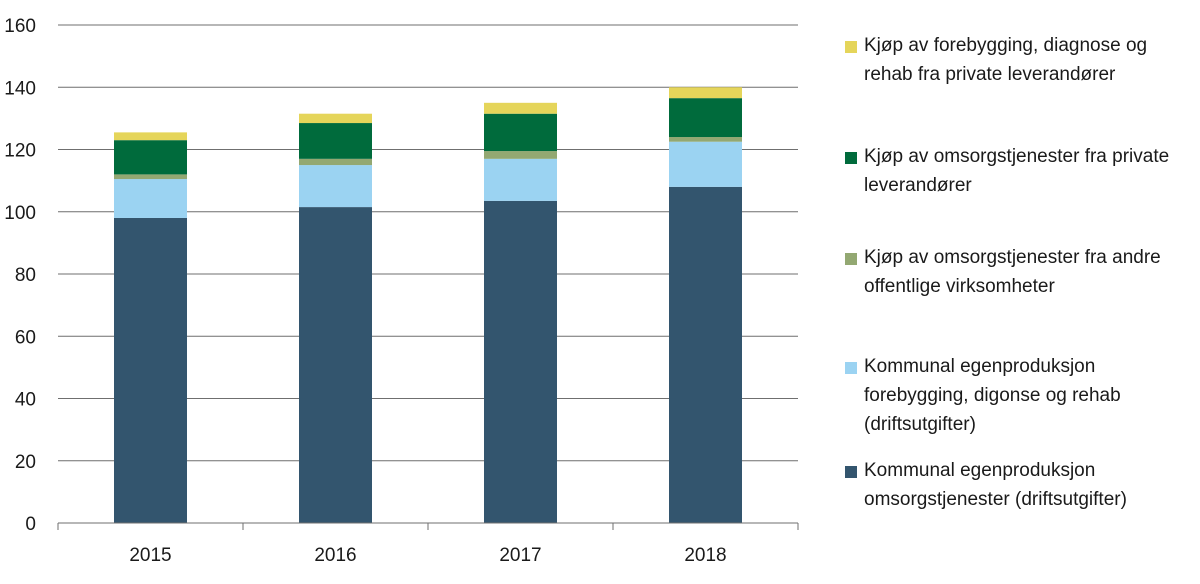  Describe the element at coordinates (520, 555) in the screenshot. I see `x-tick-label: 2017` at that location.